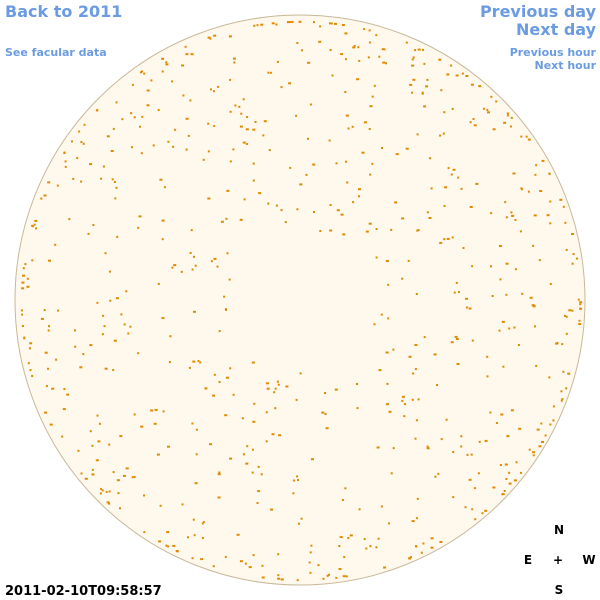 The image size is (600, 600). What do you see at coordinates (56, 52) in the screenshot?
I see `facular-data-link: See facular data` at bounding box center [56, 52].